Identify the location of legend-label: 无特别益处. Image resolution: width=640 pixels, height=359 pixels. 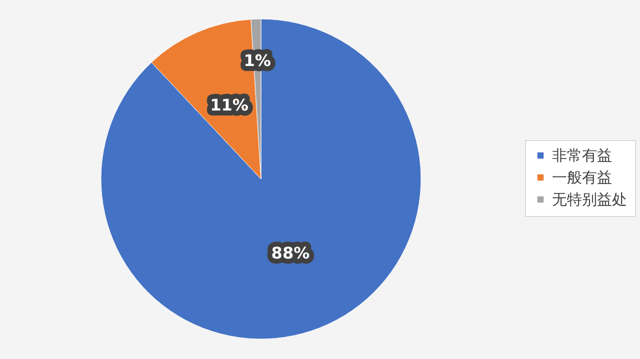
(589, 199).